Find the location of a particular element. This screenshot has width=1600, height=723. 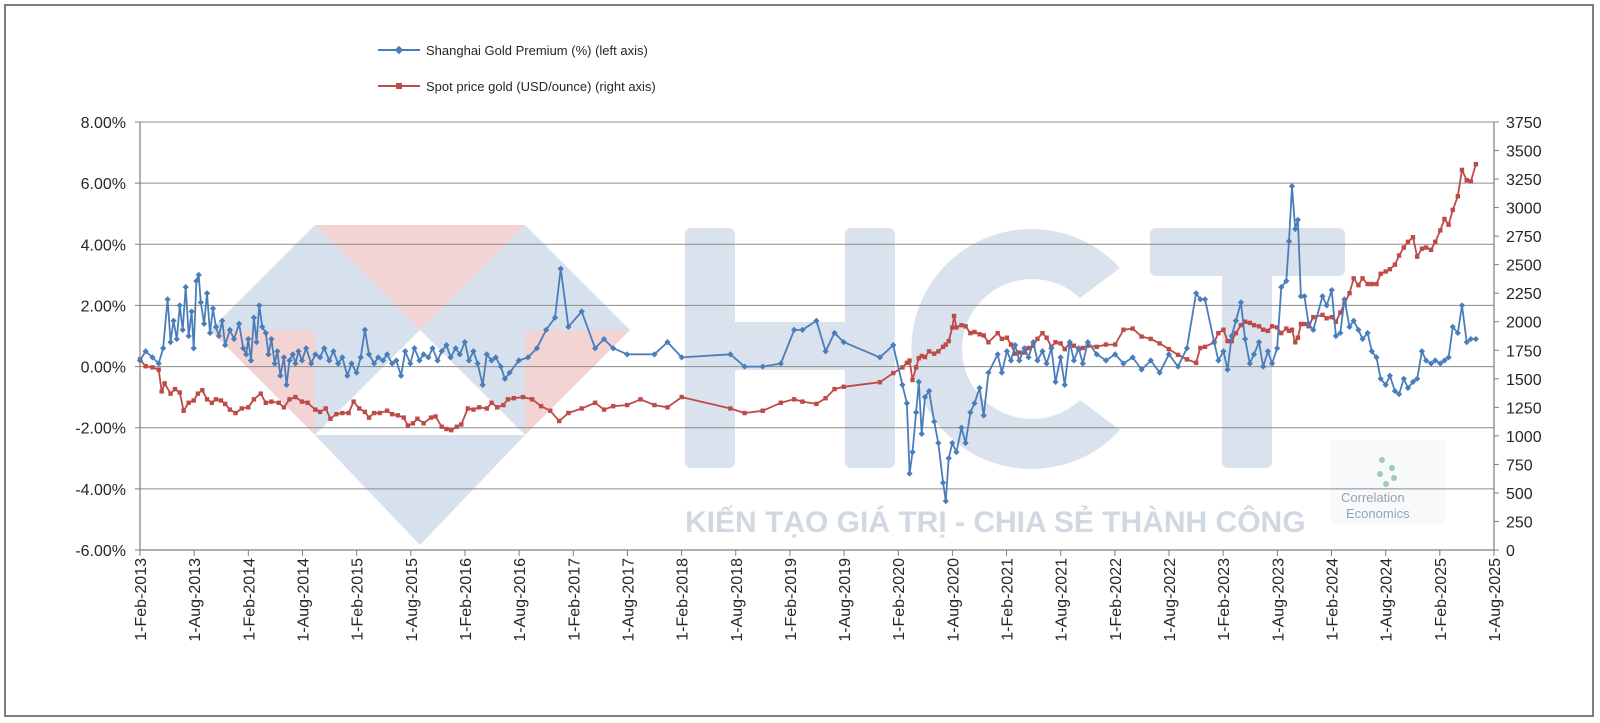

x-tick-label: 1-Feb-2020 is located at coordinates (899, 599).